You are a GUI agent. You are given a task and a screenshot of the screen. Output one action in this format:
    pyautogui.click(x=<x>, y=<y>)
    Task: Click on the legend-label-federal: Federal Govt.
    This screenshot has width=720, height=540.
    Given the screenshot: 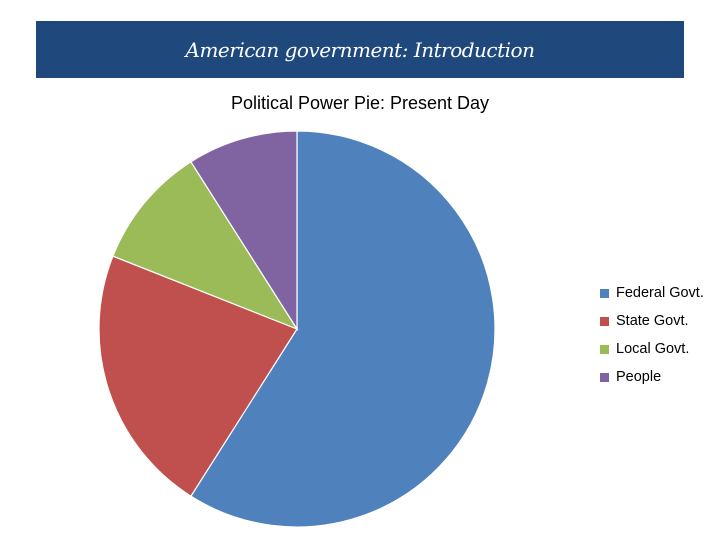 What is the action you would take?
    pyautogui.click(x=660, y=293)
    